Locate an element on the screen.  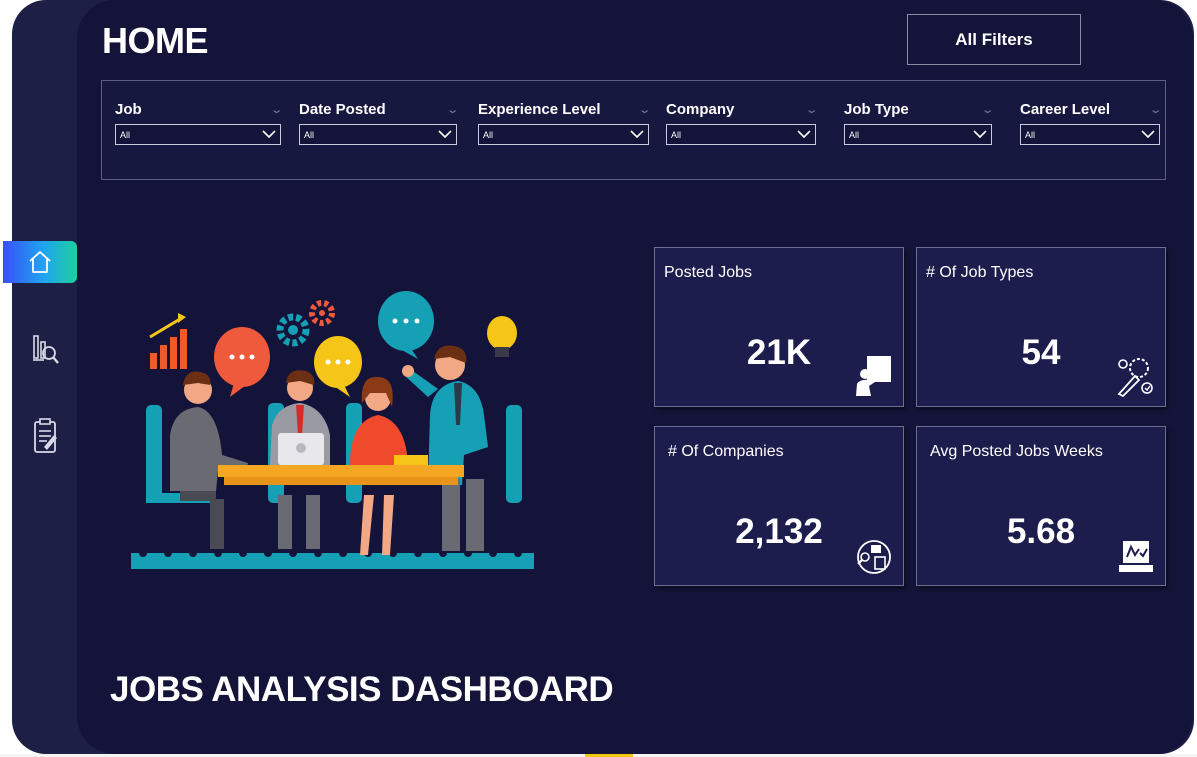
slicer-company: Company ⌄ All is located at coordinates (742, 122).